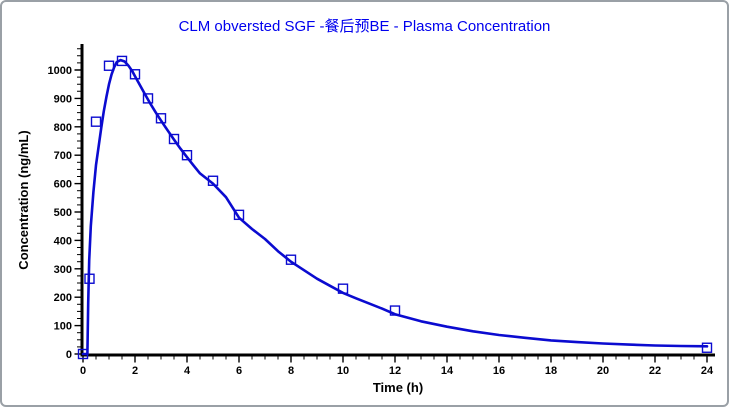 The width and height of the screenshot is (729, 407). Describe the element at coordinates (63, 298) in the screenshot. I see `y-tick-label: 200` at that location.